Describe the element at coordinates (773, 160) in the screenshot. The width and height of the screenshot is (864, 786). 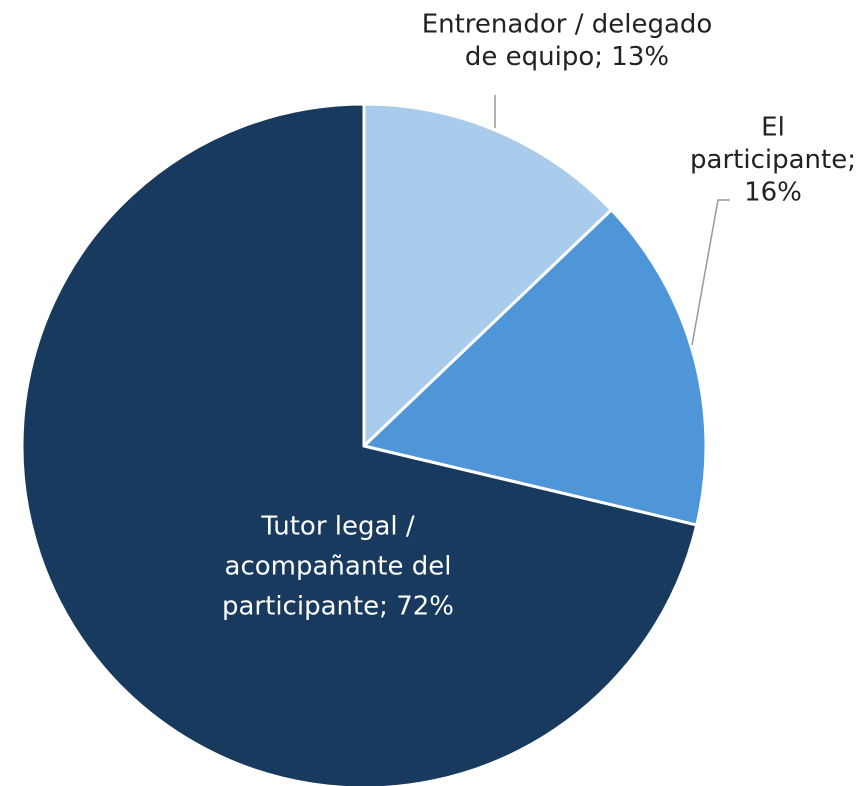
I see `data-label: participante;` at that location.